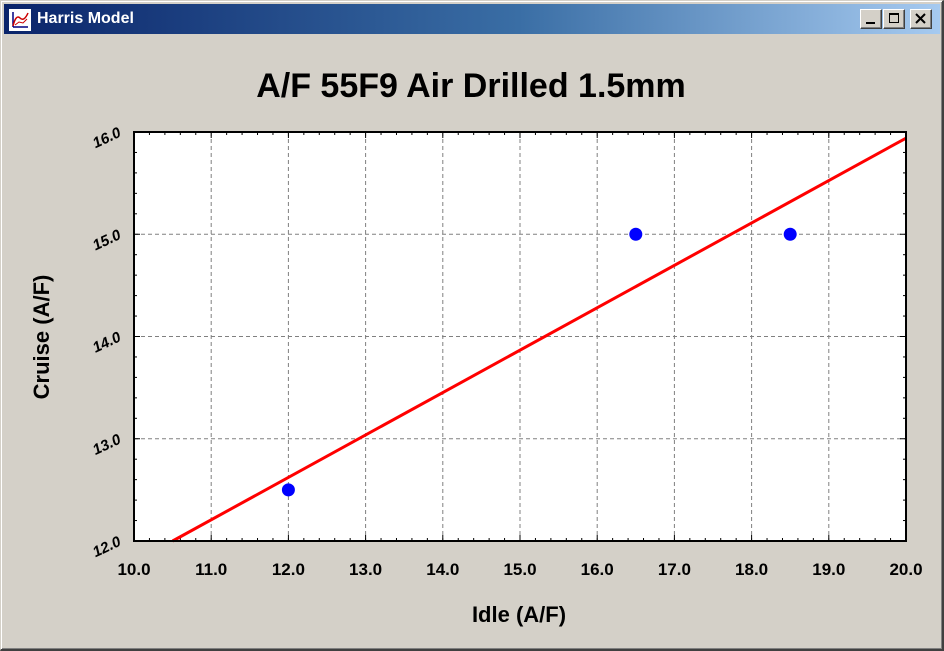 The width and height of the screenshot is (944, 651). Describe the element at coordinates (365, 569) in the screenshot. I see `x-tick-label: 13.0` at that location.